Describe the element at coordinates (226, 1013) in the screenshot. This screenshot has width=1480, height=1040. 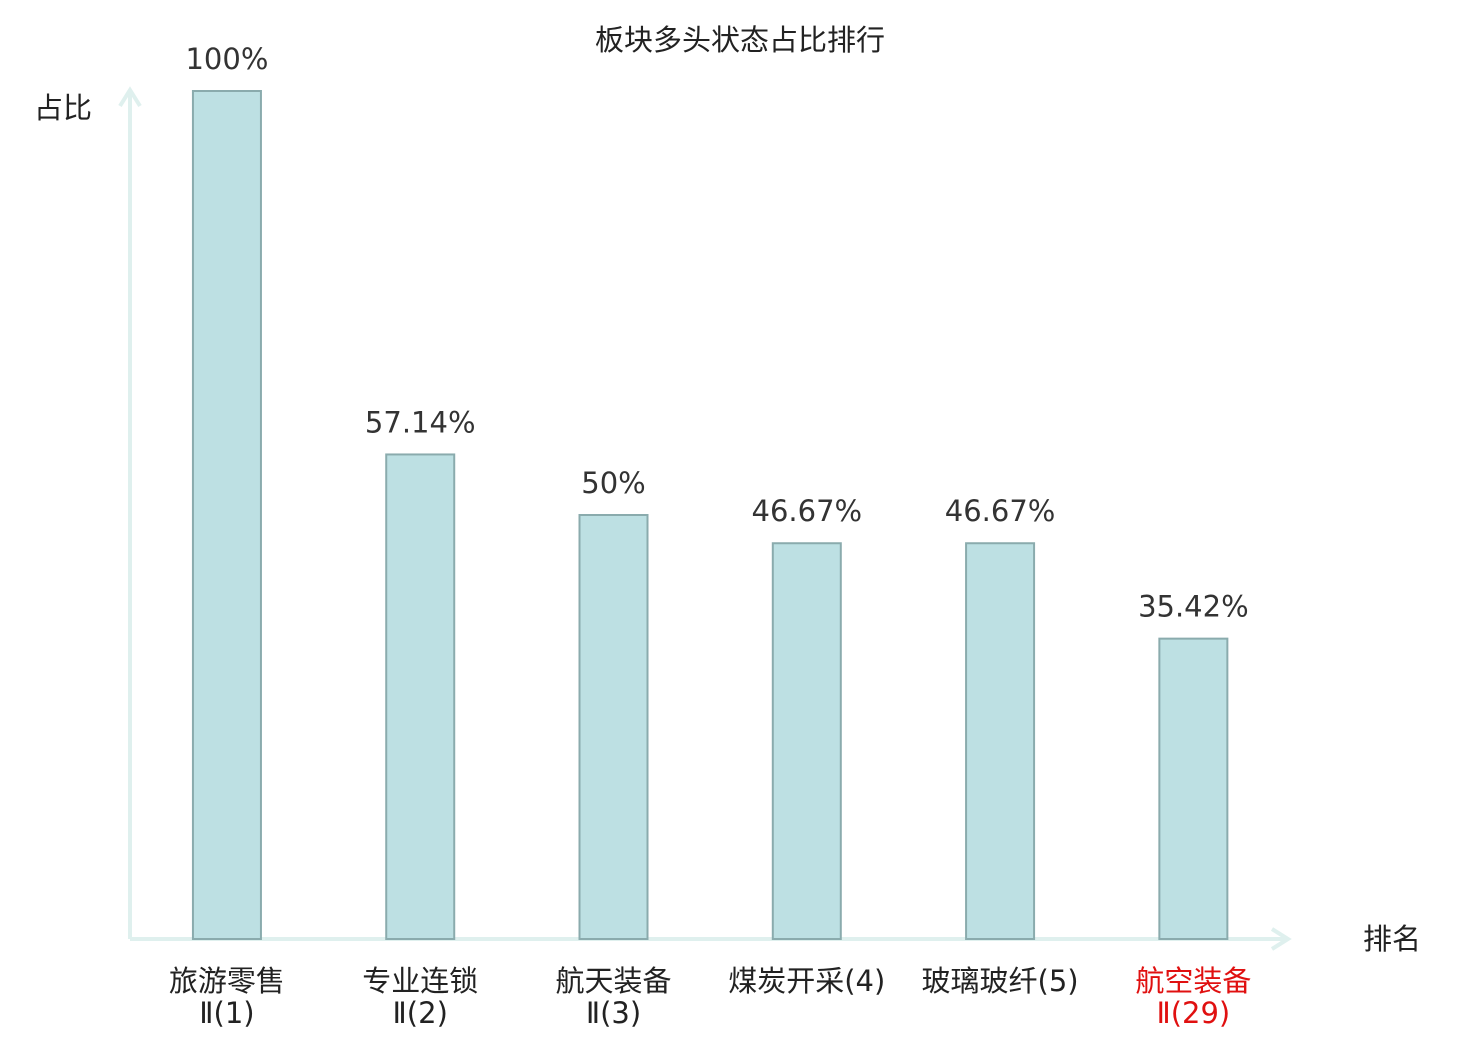
I see `x-tick-label: Ⅱ(1)` at that location.